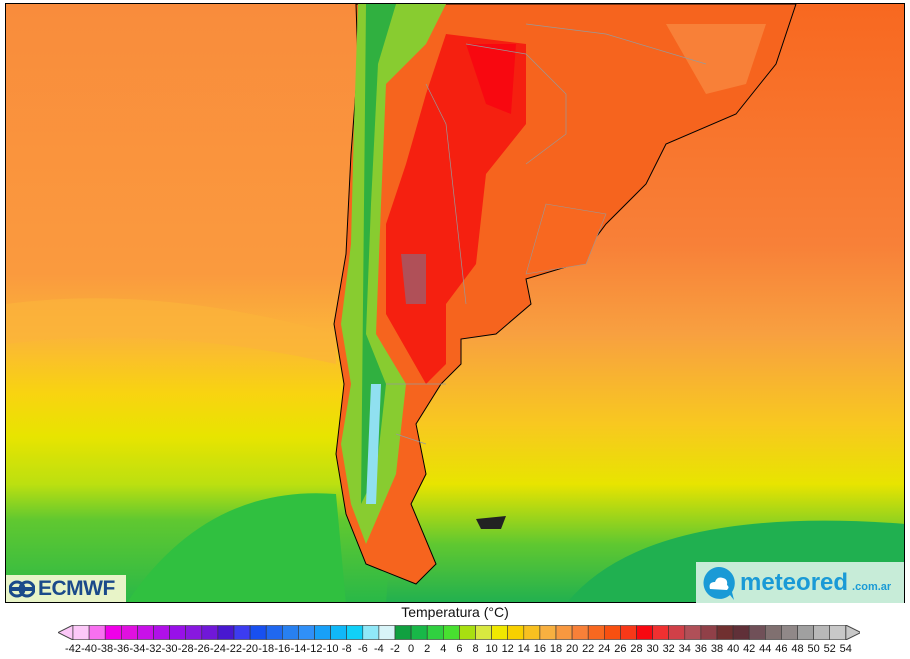 This screenshot has height=659, width=910. Describe the element at coordinates (89, 649) in the screenshot. I see `legend-label: -40` at that location.